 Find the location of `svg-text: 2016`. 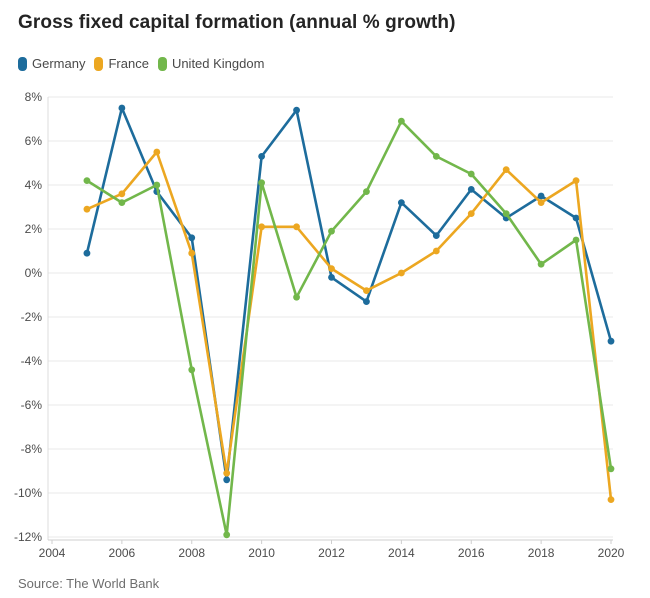

svg-text: 2016 is located at coordinates (471, 553).